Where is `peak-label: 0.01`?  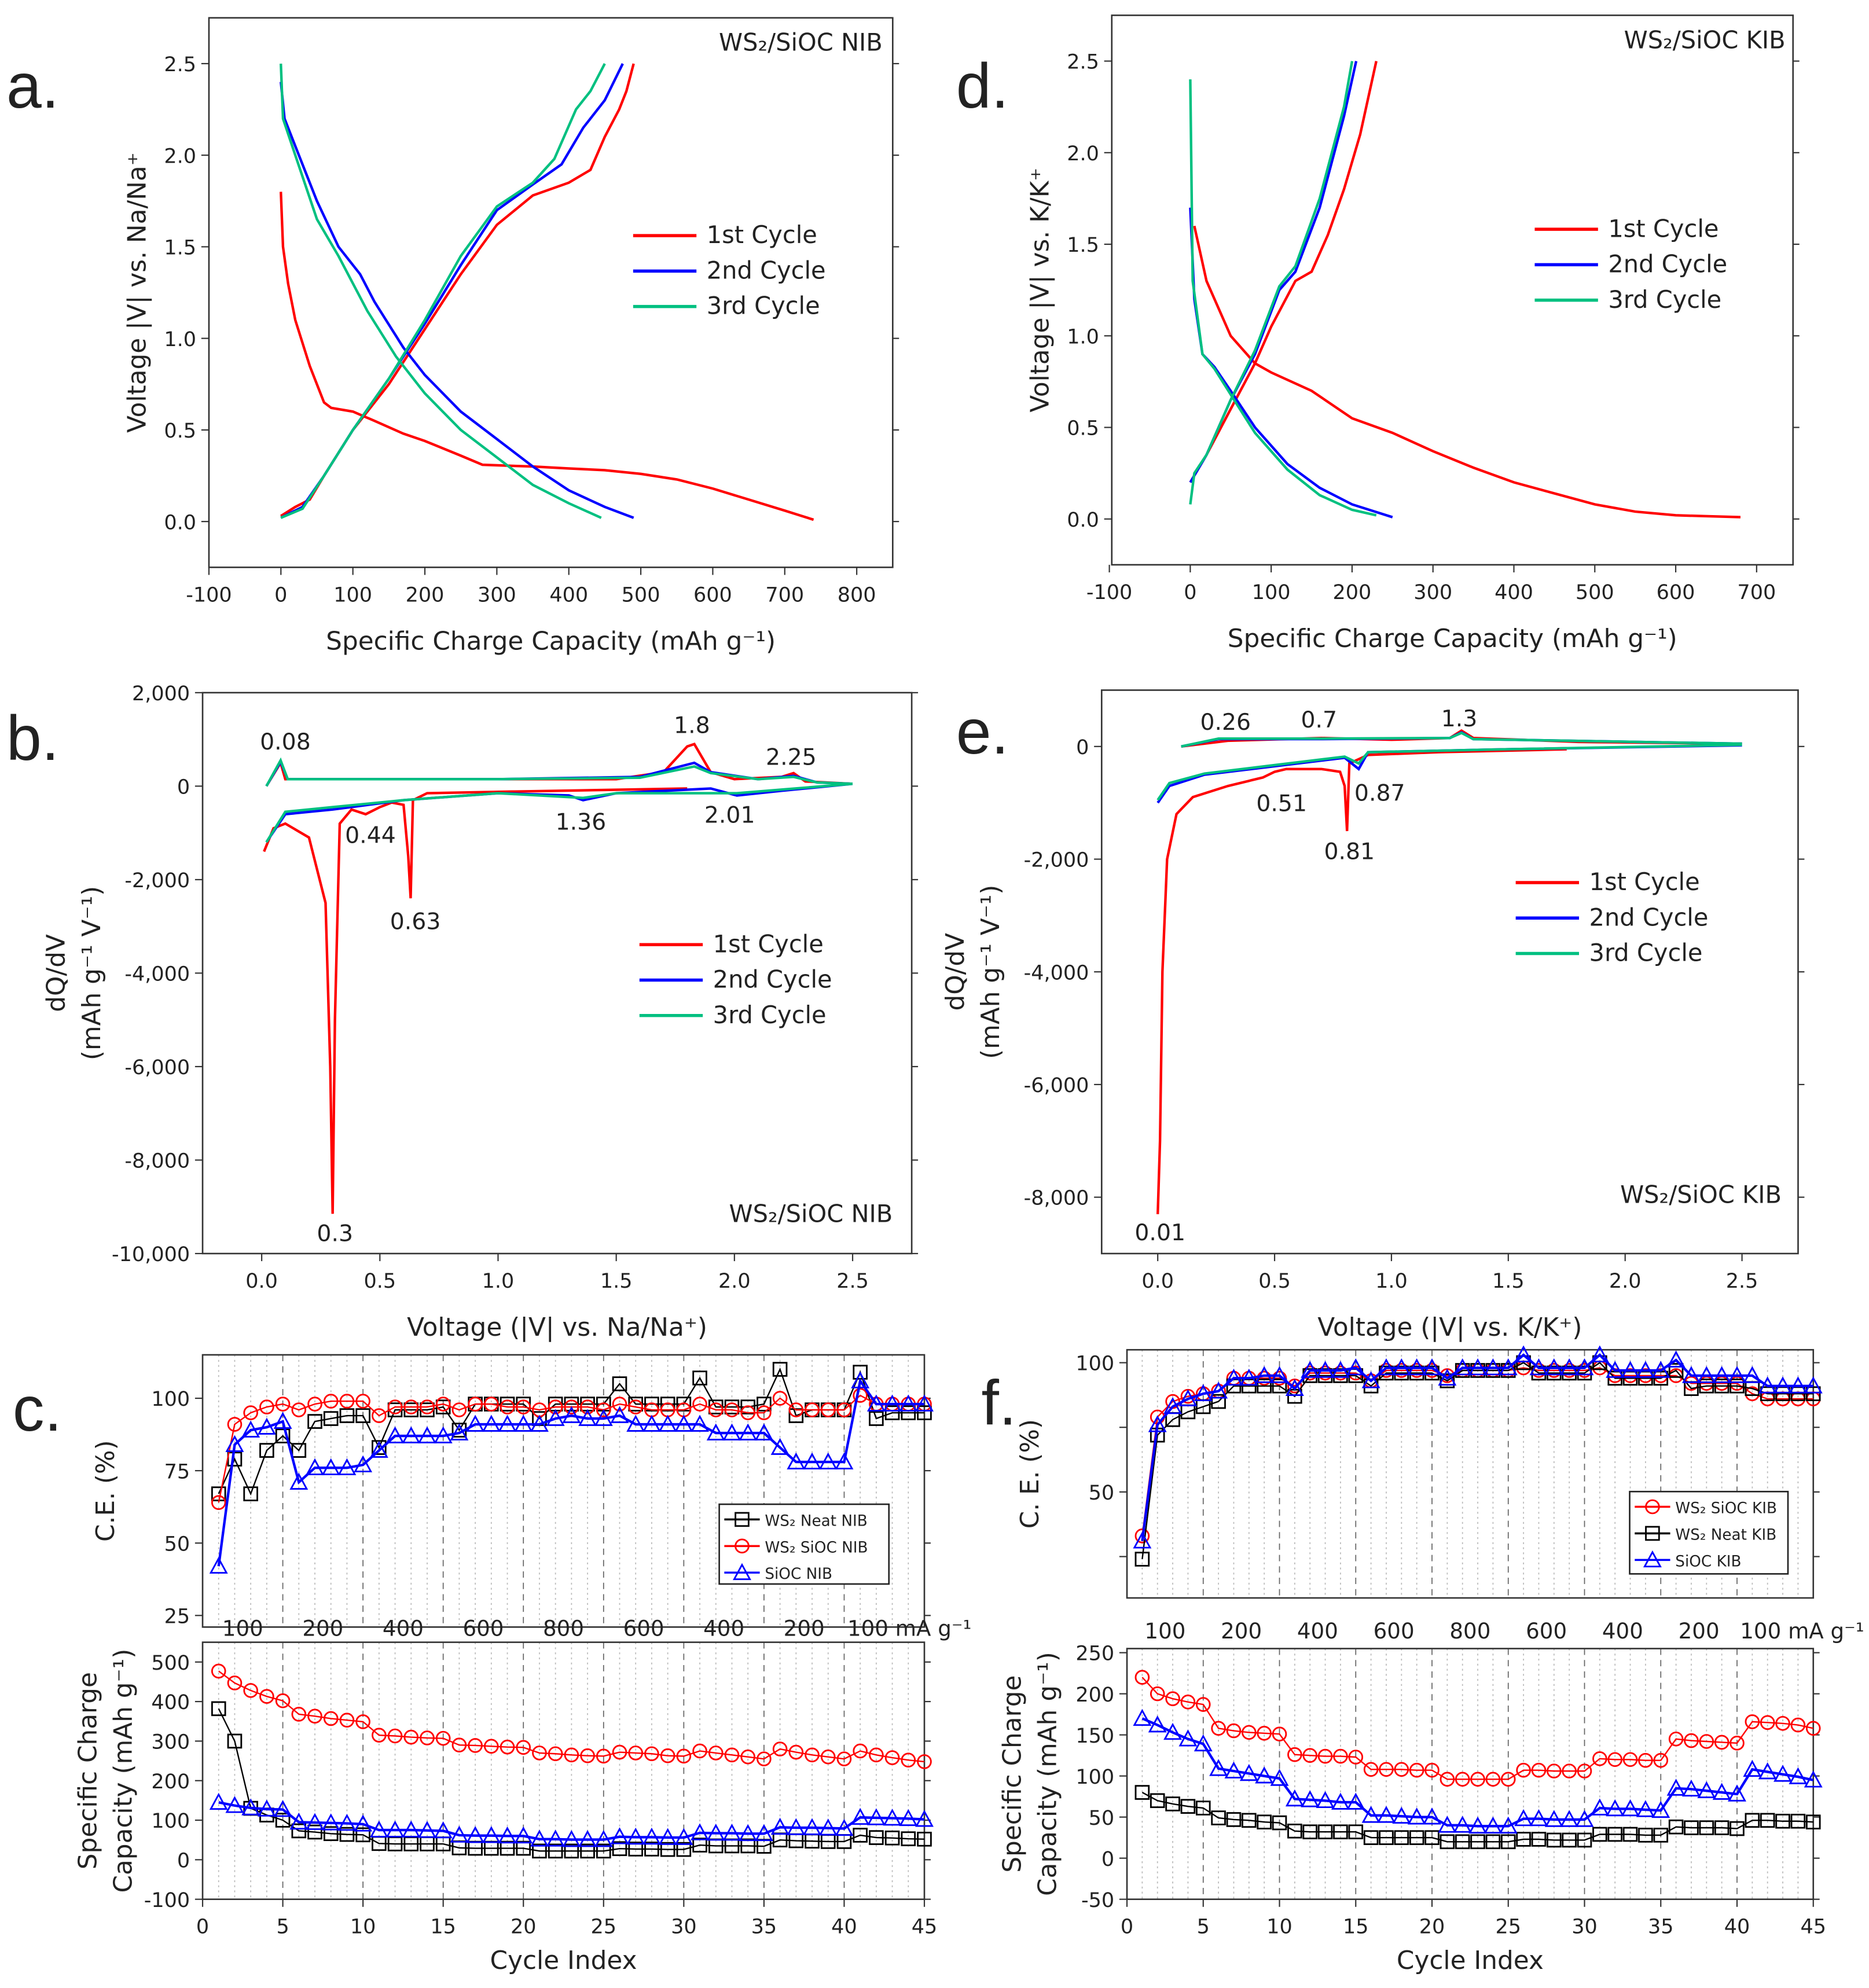
peak-label: 0.01 is located at coordinates (1159, 1232).